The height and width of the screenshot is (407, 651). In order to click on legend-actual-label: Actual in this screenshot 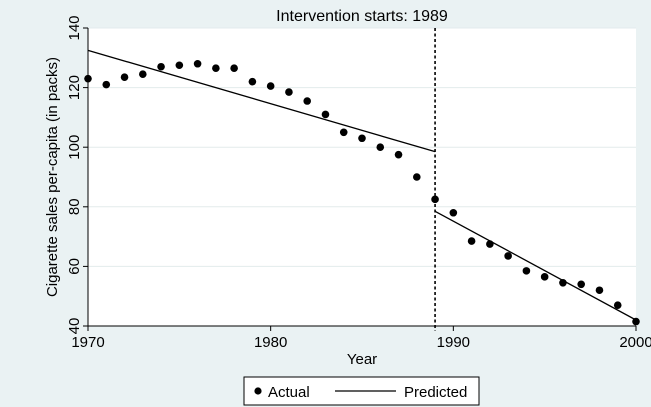, I will do `click(289, 392)`.